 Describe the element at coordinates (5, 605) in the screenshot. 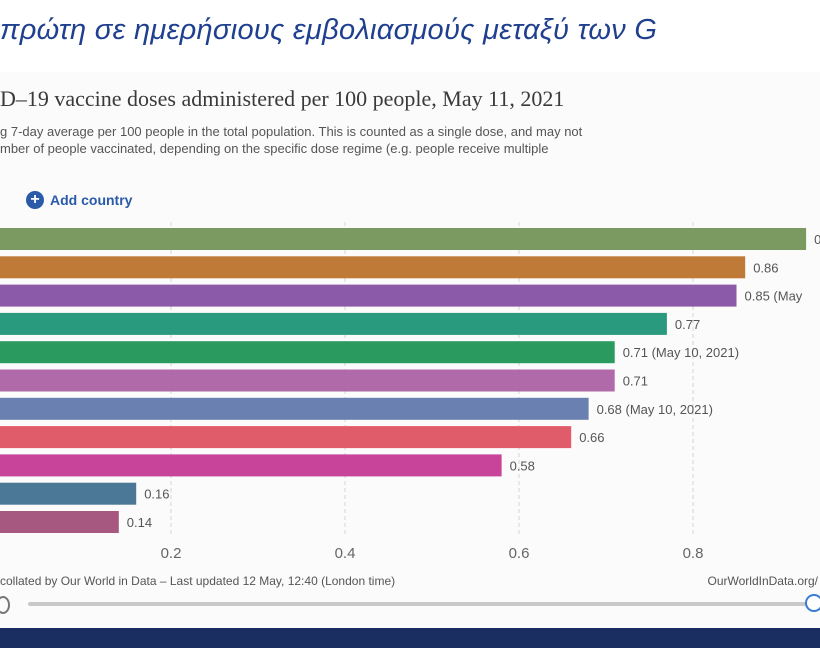

I see `play-icon` at that location.